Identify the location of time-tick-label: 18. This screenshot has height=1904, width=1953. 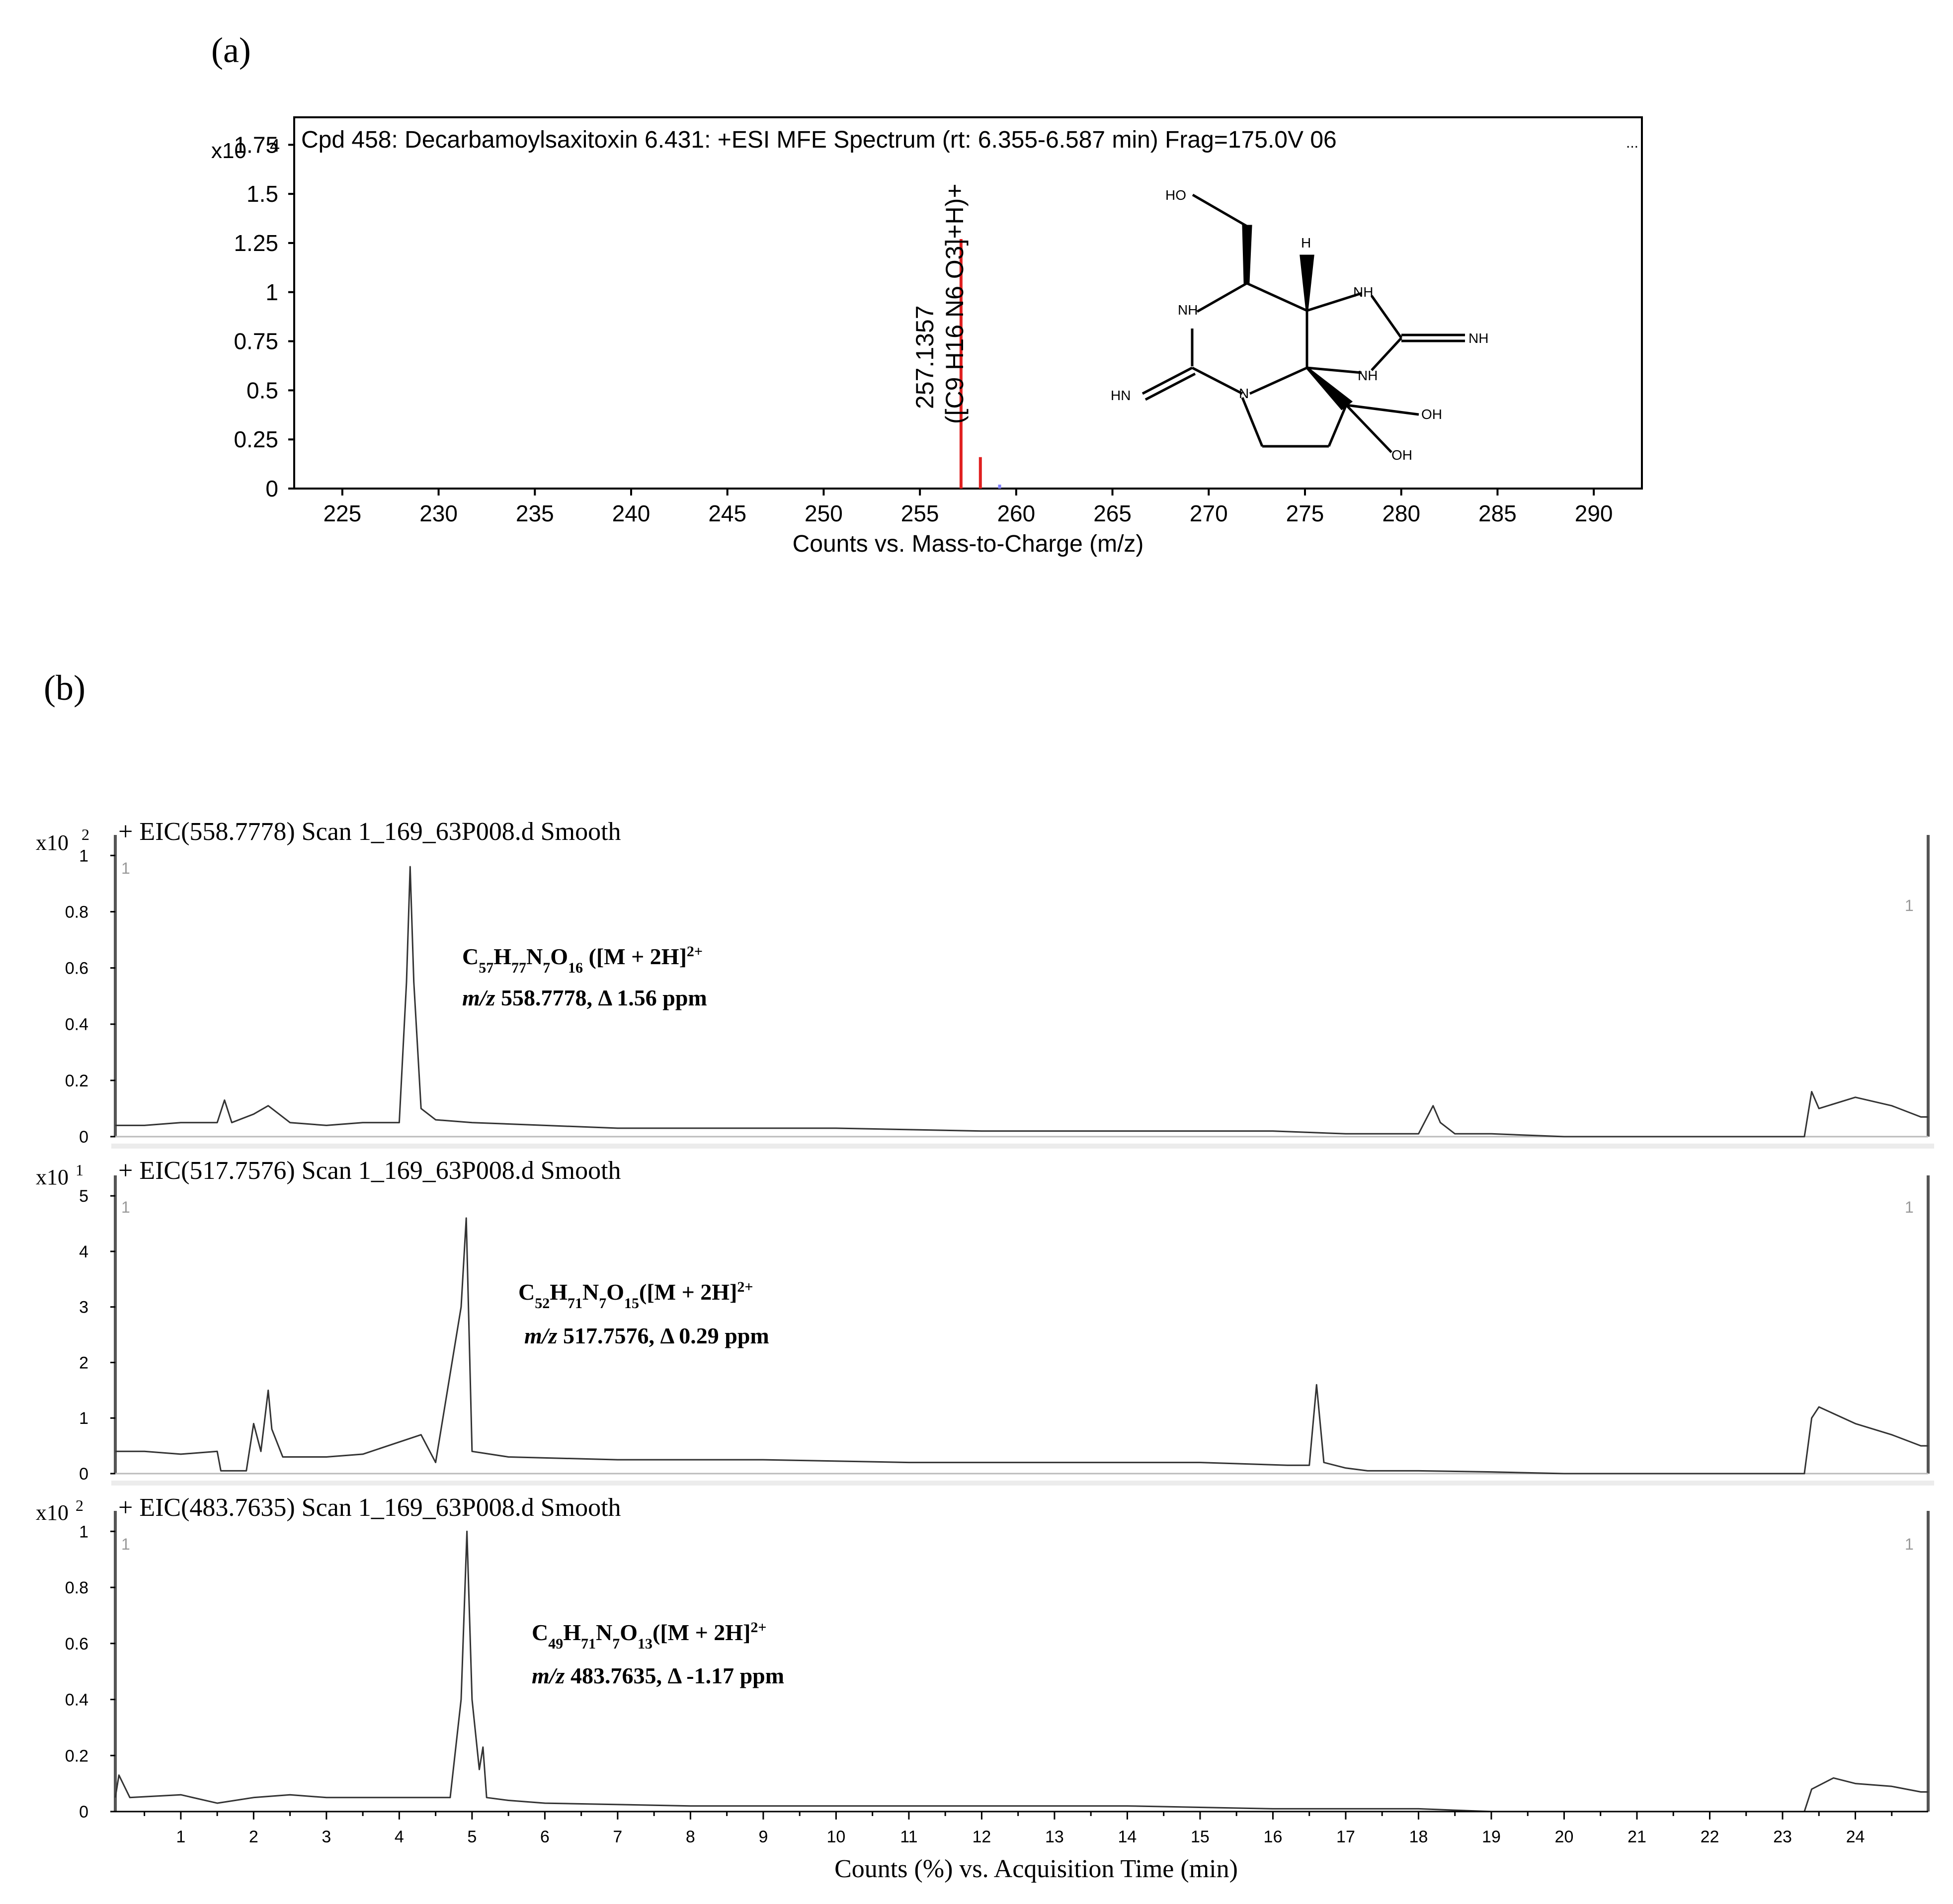
(1418, 1837).